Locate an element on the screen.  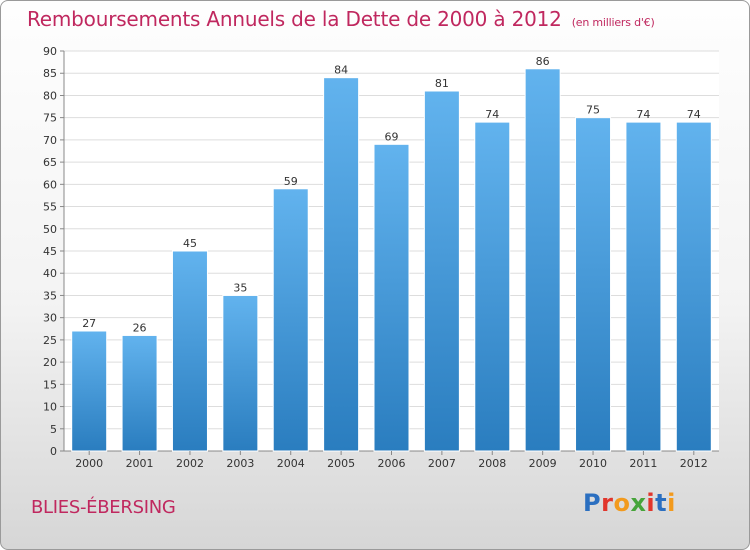
y-tick-label: 55 is located at coordinates (50, 207).